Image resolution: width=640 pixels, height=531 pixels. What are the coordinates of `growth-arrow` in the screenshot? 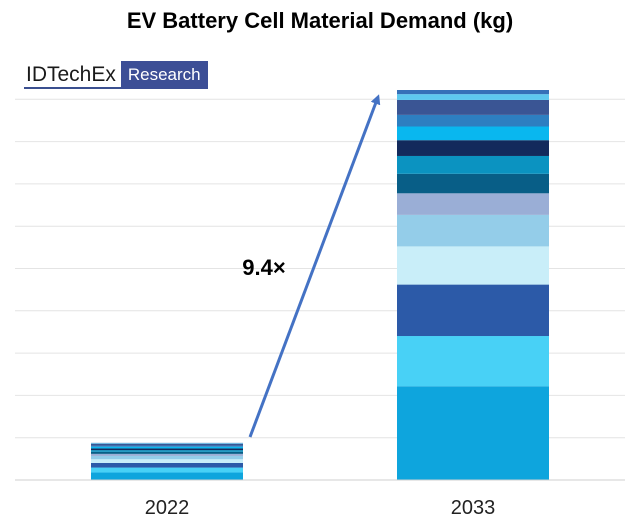 It's located at (314, 266).